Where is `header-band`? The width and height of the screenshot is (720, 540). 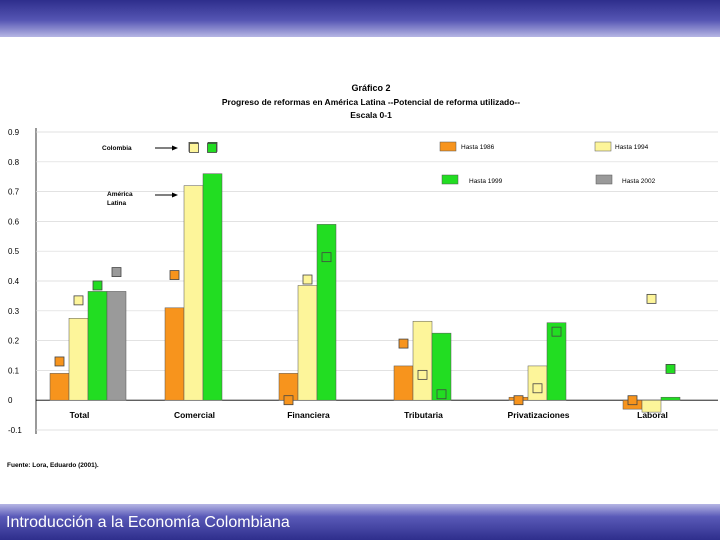 header-band is located at coordinates (360, 18).